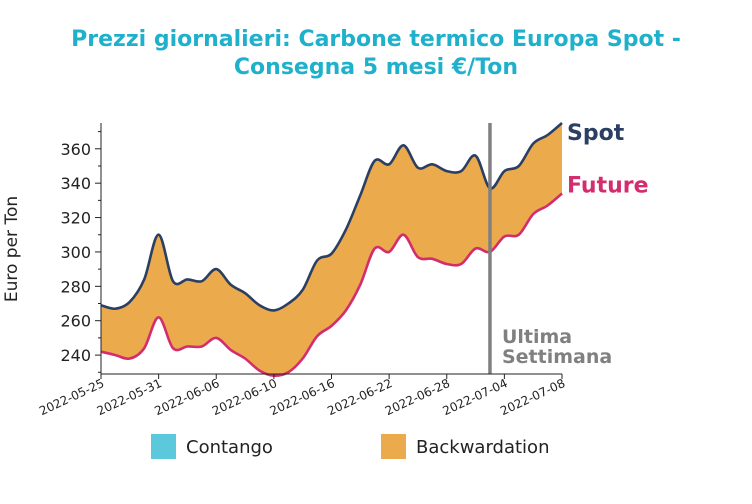  I want to click on legend-label-backwardation: Backwardation, so click(482, 447).